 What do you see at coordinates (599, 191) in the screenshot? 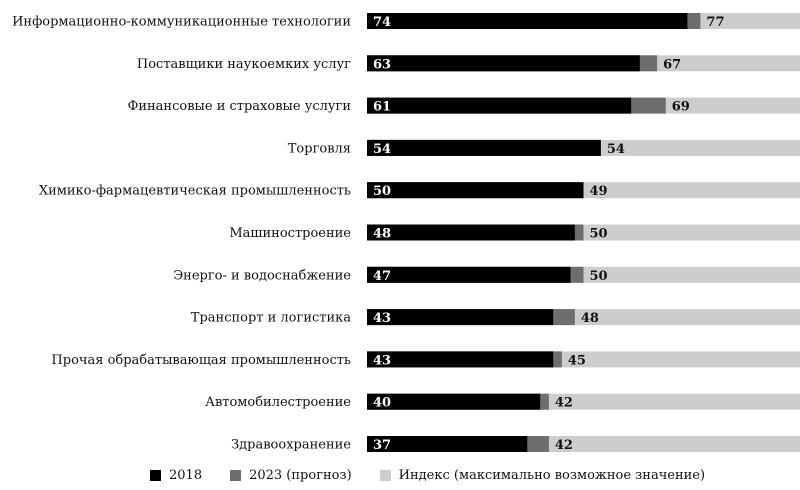
I see `data-label-2023: 49` at bounding box center [599, 191].